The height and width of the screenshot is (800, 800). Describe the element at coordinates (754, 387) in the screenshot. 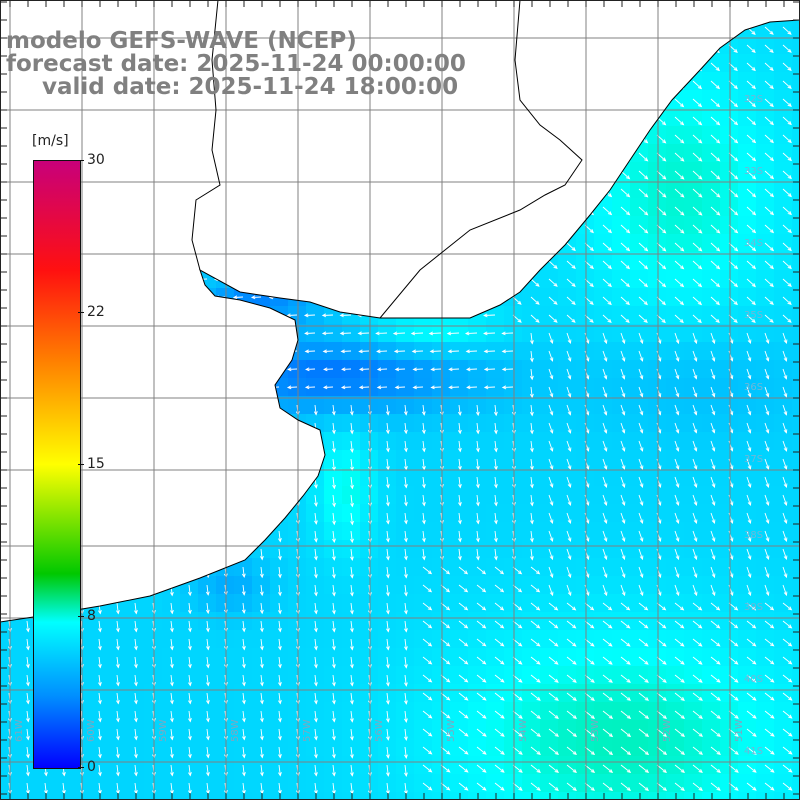

I see `lat-label: 36S` at that location.